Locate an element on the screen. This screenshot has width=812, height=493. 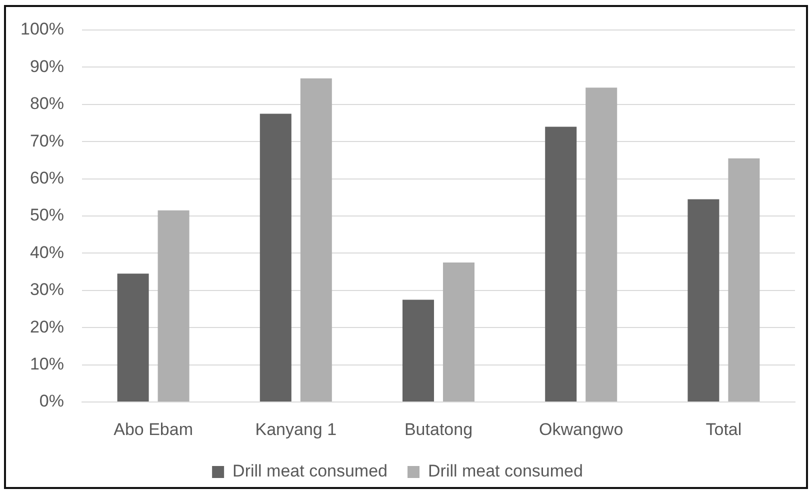
y-tick-label: 90% is located at coordinates (47, 66).